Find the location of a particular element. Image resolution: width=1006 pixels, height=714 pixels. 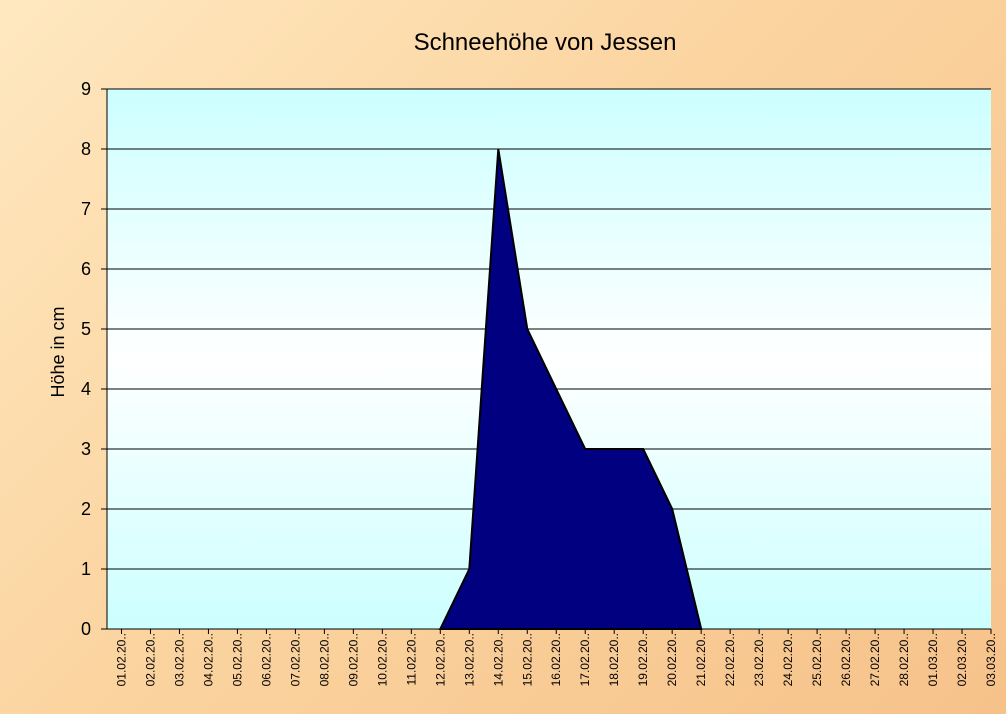

x-tick-label: 06.02.20.. is located at coordinates (266, 659).